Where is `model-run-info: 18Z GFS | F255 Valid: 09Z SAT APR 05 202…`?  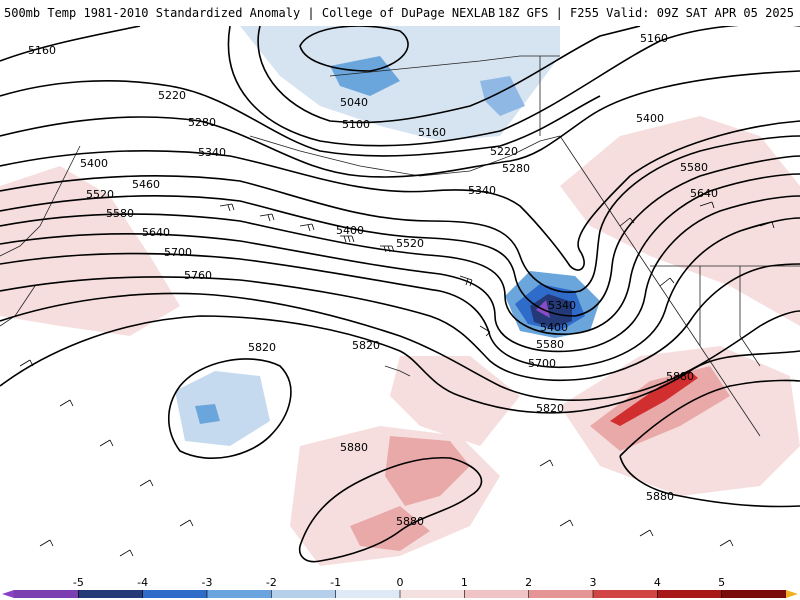
model-run-info: 18Z GFS | F255 Valid: 09Z SAT APR 05 202… is located at coordinates (645, 13).